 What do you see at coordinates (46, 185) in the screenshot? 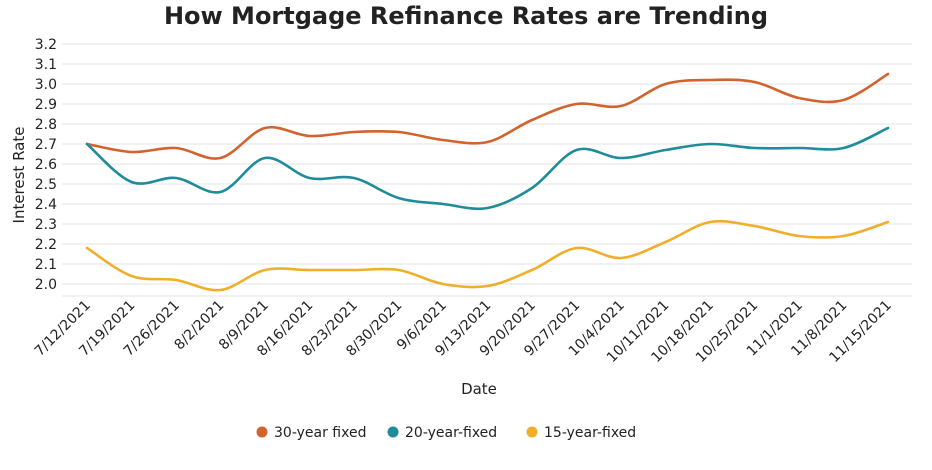
I see `y-tick-label: 2.5` at bounding box center [46, 185].